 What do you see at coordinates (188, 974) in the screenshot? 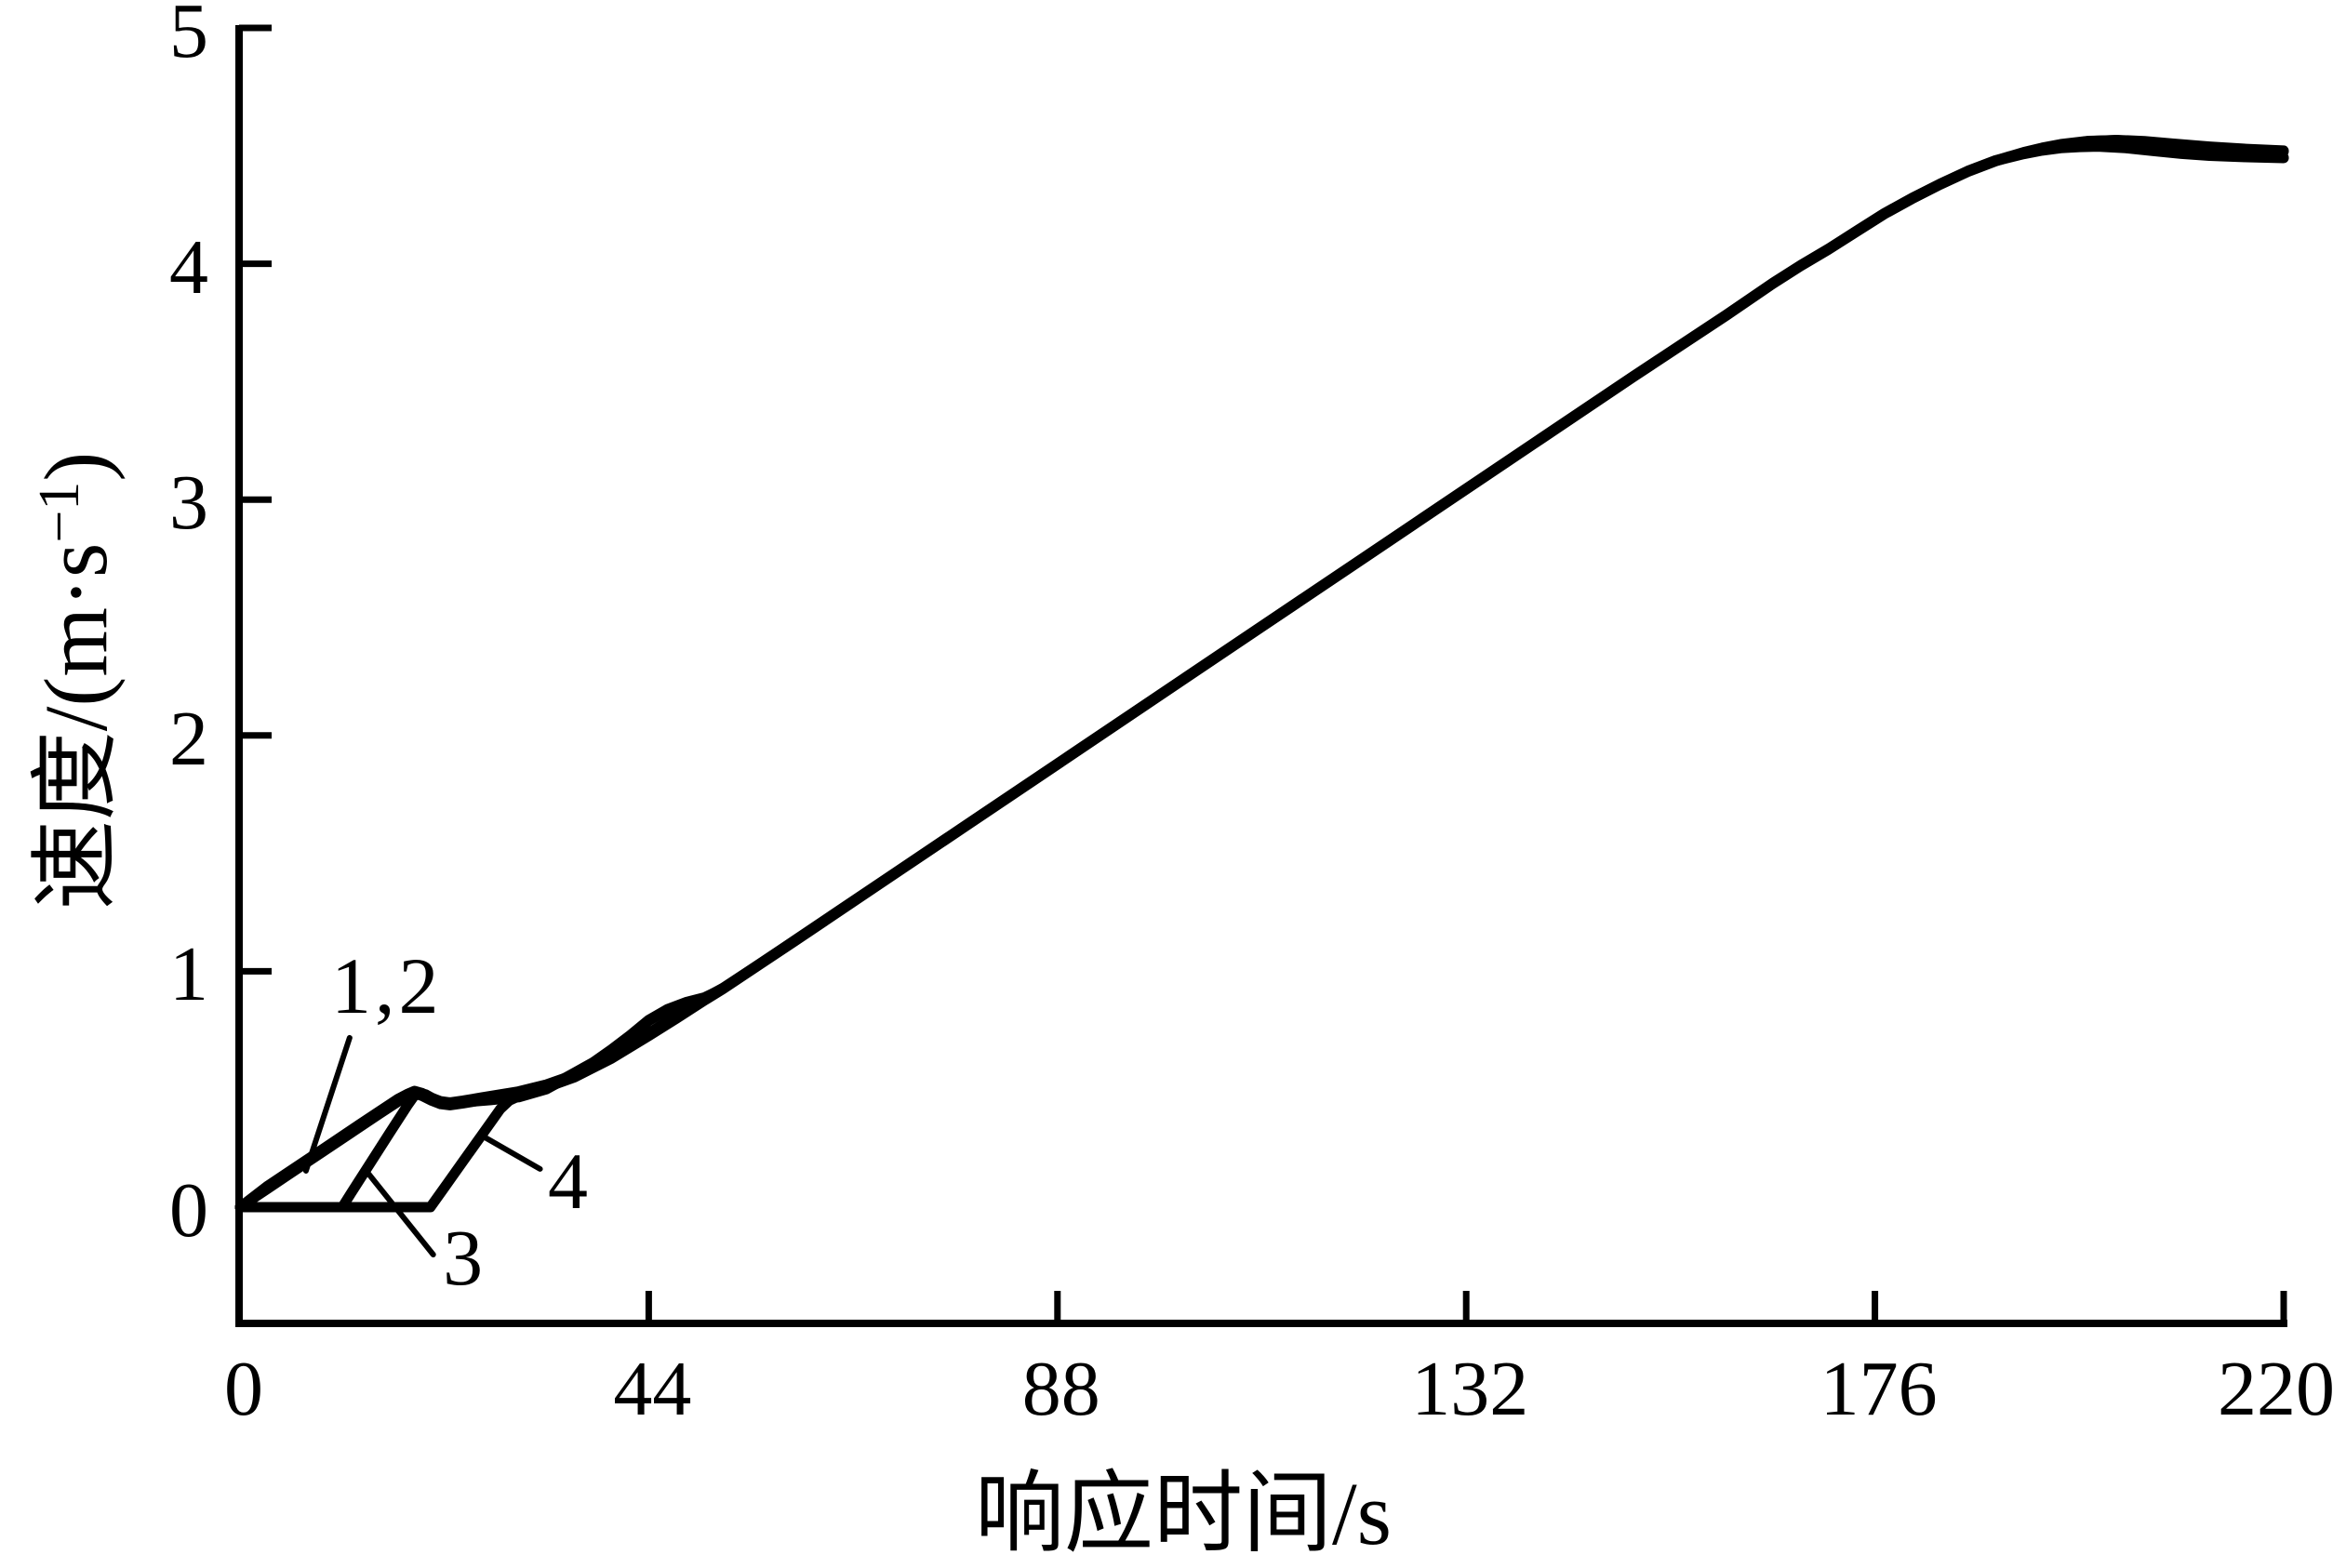
I see `y-tick-label-1: 1` at bounding box center [188, 974].